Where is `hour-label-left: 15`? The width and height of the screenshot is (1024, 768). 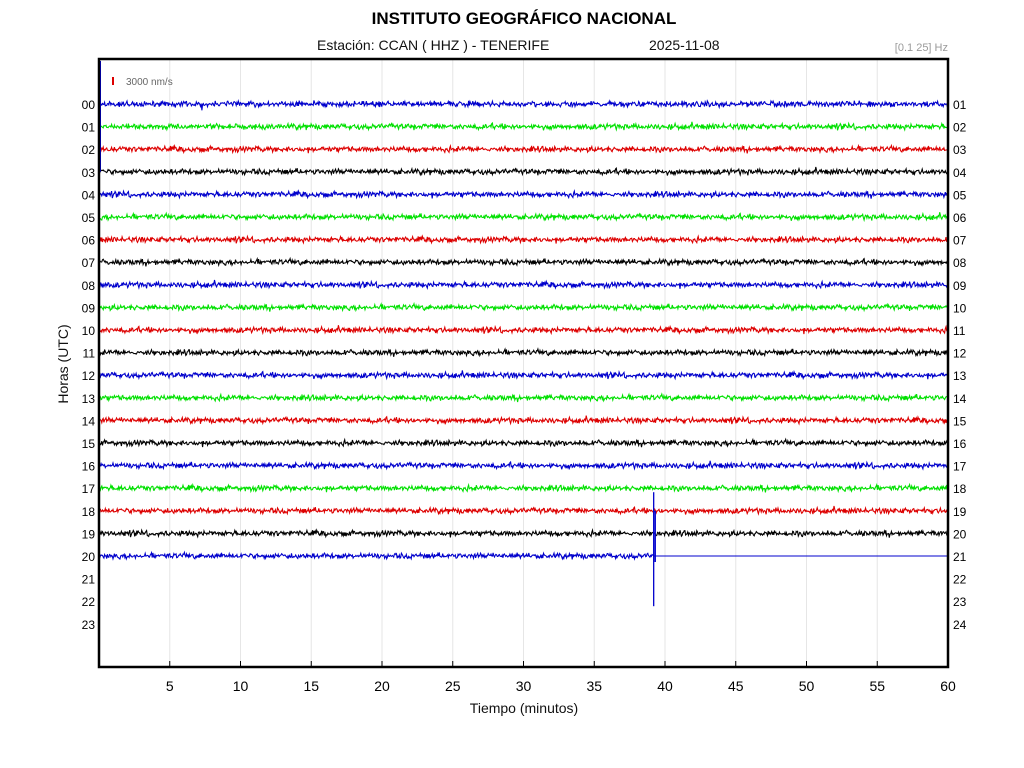
hour-label-left: 15 is located at coordinates (89, 444).